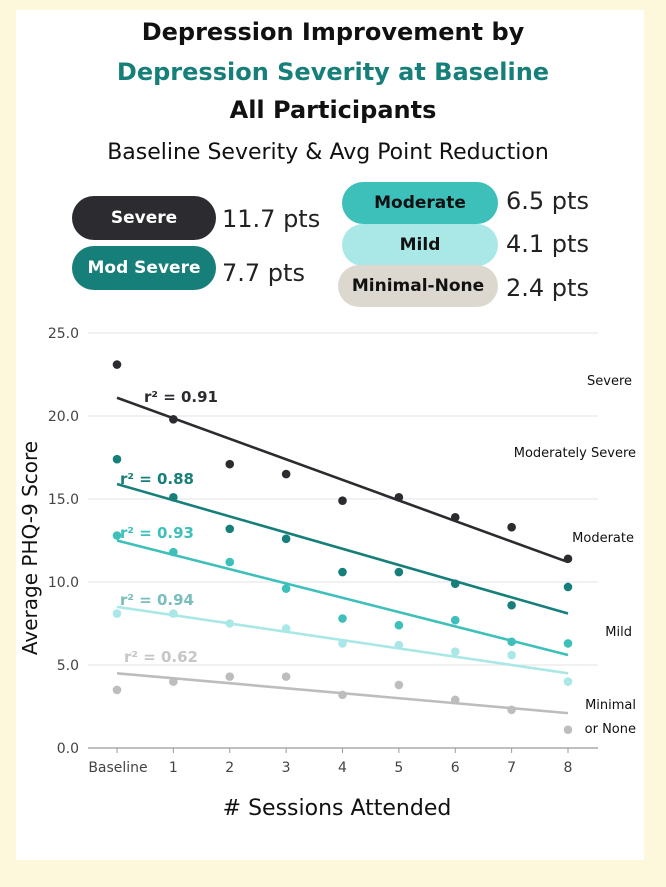 This screenshot has width=666, height=887. Describe the element at coordinates (609, 381) in the screenshot. I see `series-label: Severe` at that location.